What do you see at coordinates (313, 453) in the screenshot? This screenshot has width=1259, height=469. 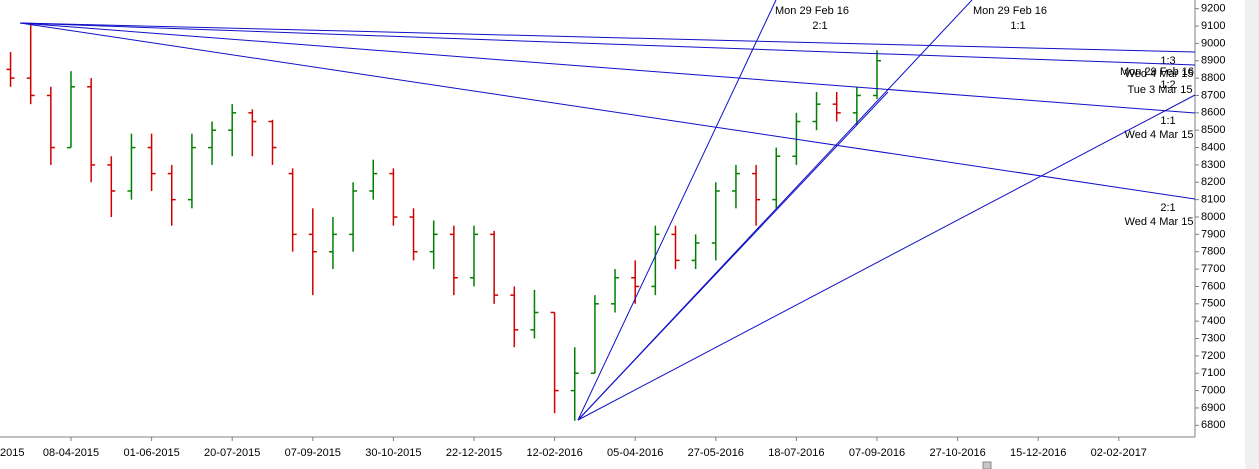 I see `x-tick-label: 07-09-2015` at bounding box center [313, 453].